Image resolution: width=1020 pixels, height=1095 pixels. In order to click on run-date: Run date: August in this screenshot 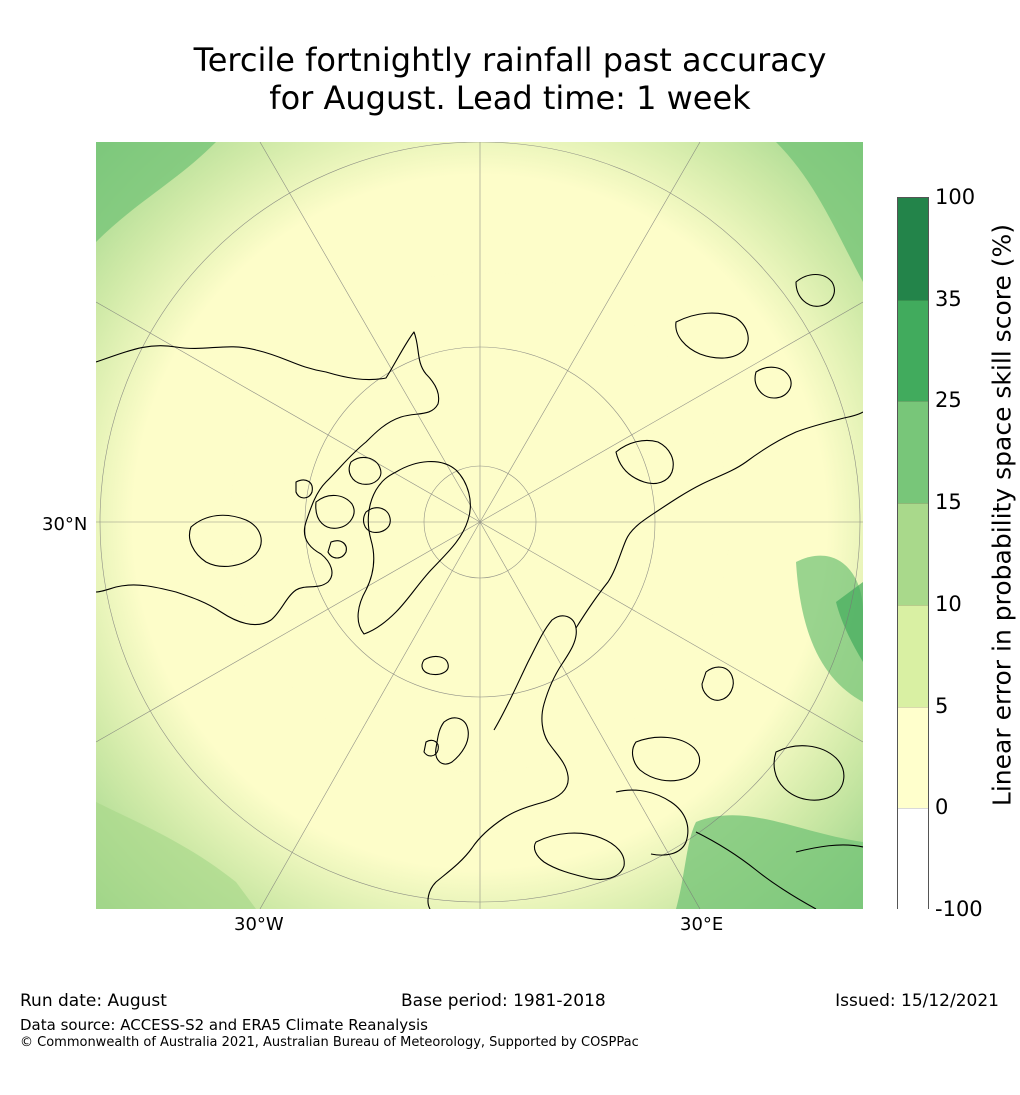, I will do `click(93, 1001)`.